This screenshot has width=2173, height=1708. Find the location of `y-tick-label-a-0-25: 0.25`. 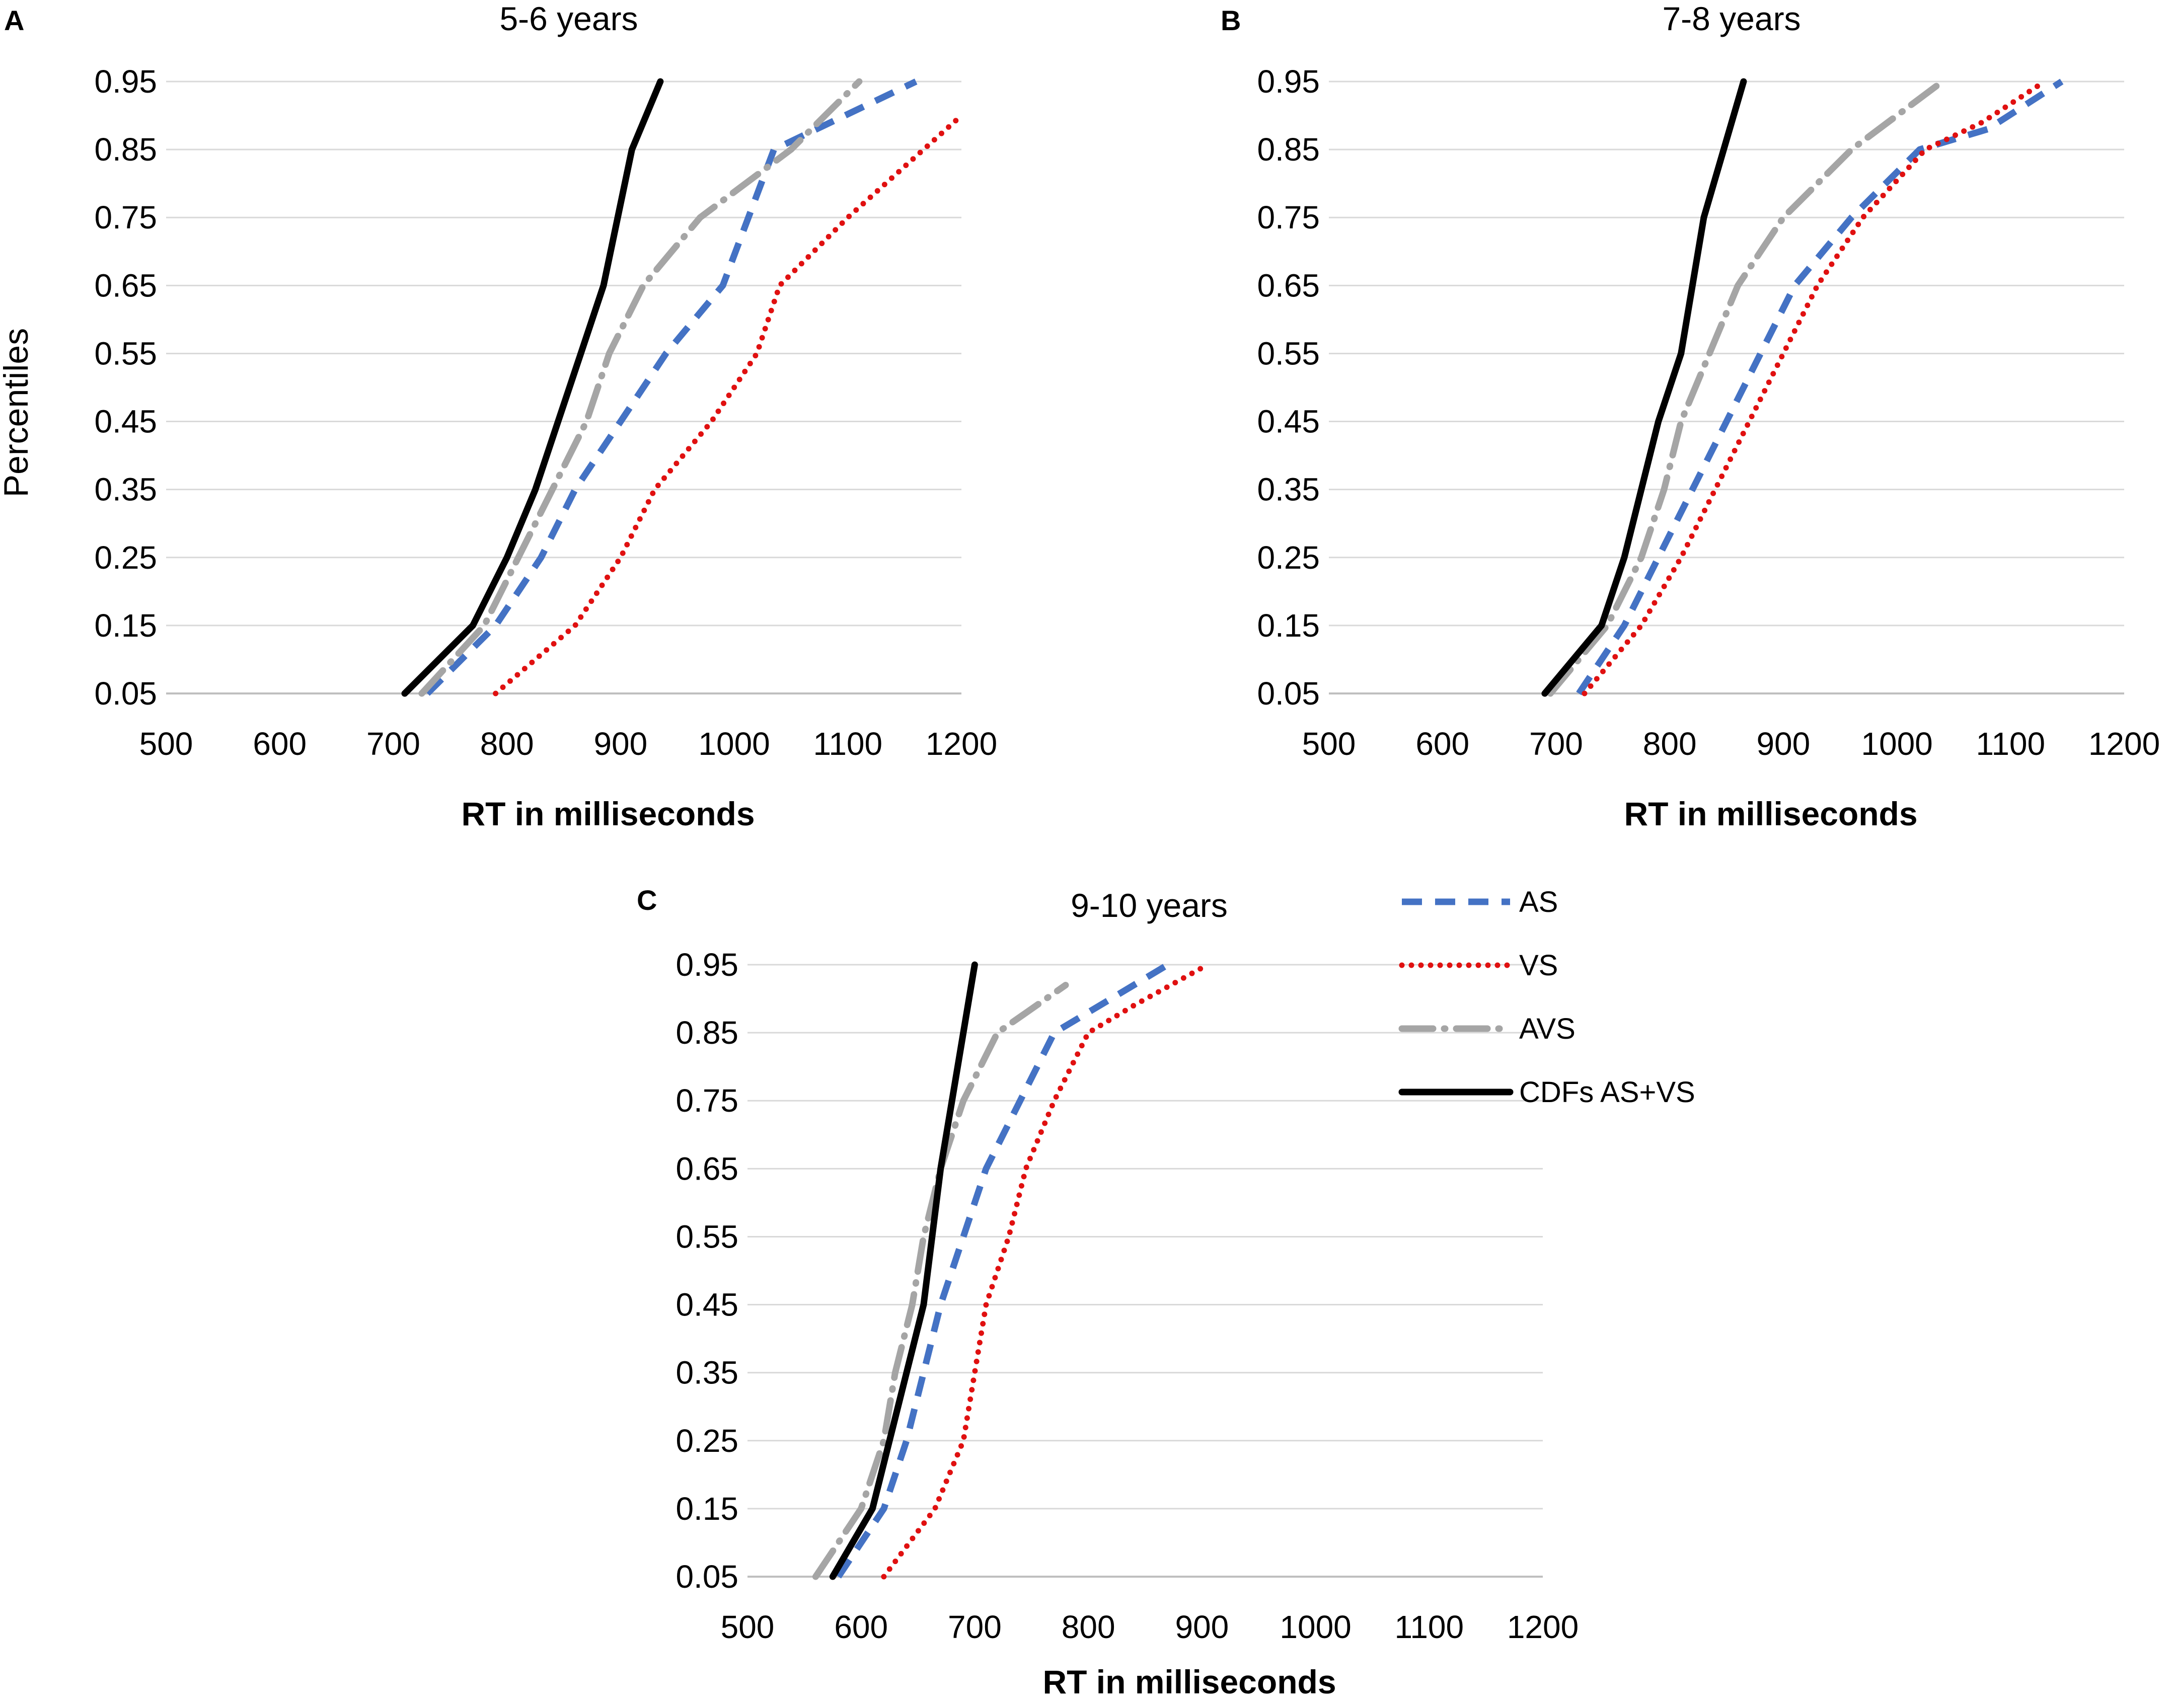

y-tick-label-a-0-25: 0.25 is located at coordinates (126, 558).